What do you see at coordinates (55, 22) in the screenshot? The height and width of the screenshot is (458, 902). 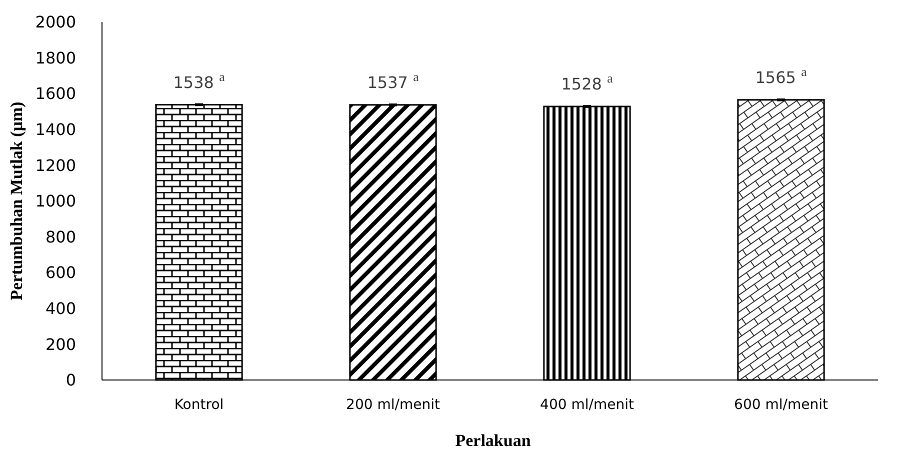 I see `y-tick-label: 2000` at bounding box center [55, 22].